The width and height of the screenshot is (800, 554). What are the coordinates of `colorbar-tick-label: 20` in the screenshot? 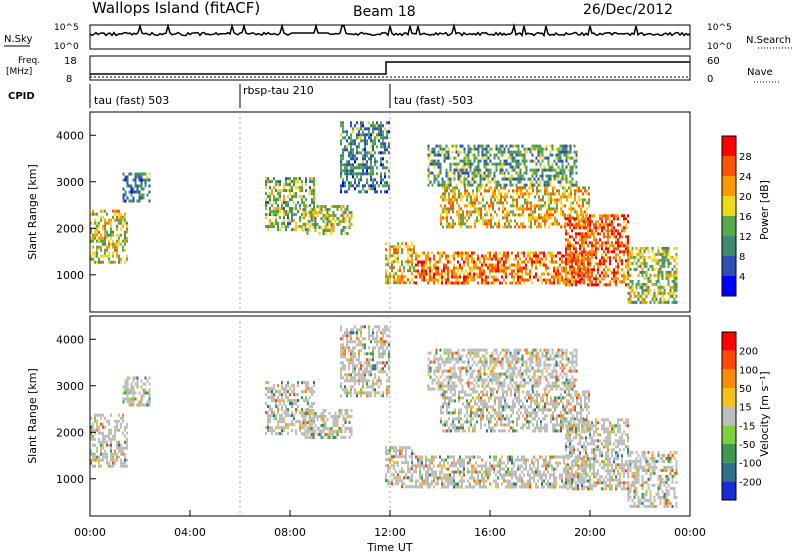 It's located at (745, 197).